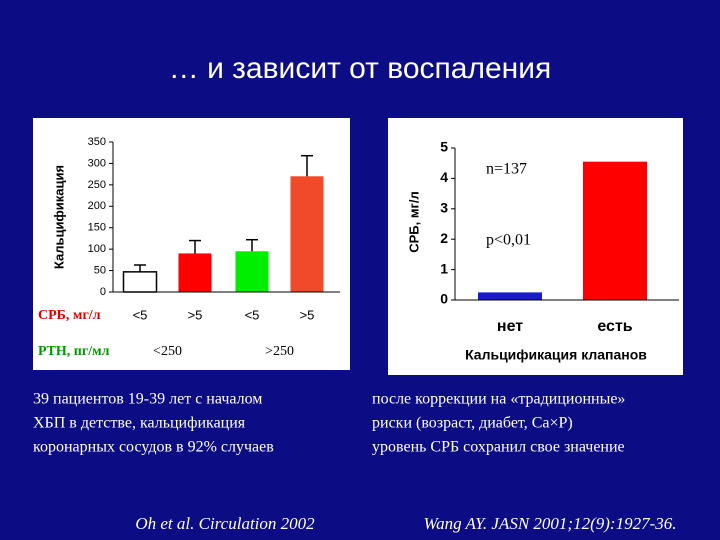 This screenshot has width=720, height=540. I want to click on group-label: >250, so click(279, 351).